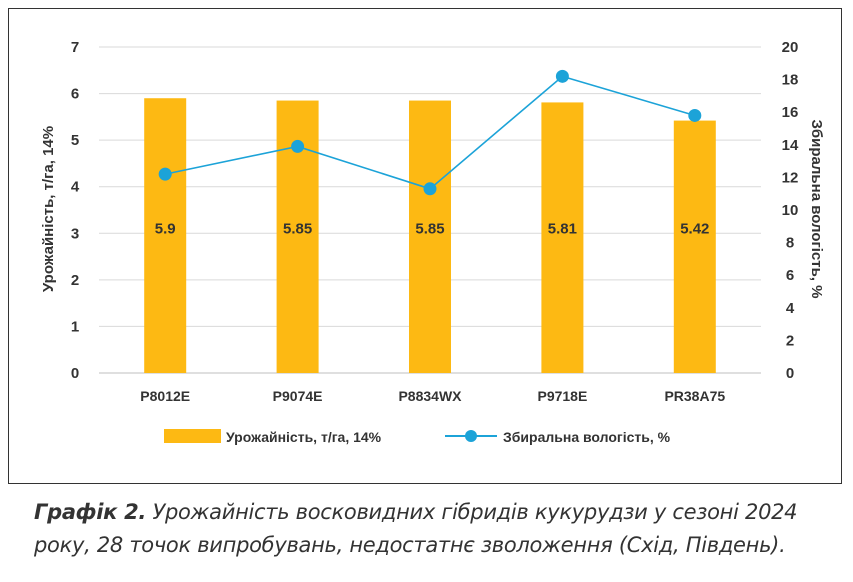 The width and height of the screenshot is (853, 582). I want to click on left-axis-ticks: 0 1 2 3 4 5 6 7, so click(75, 210).